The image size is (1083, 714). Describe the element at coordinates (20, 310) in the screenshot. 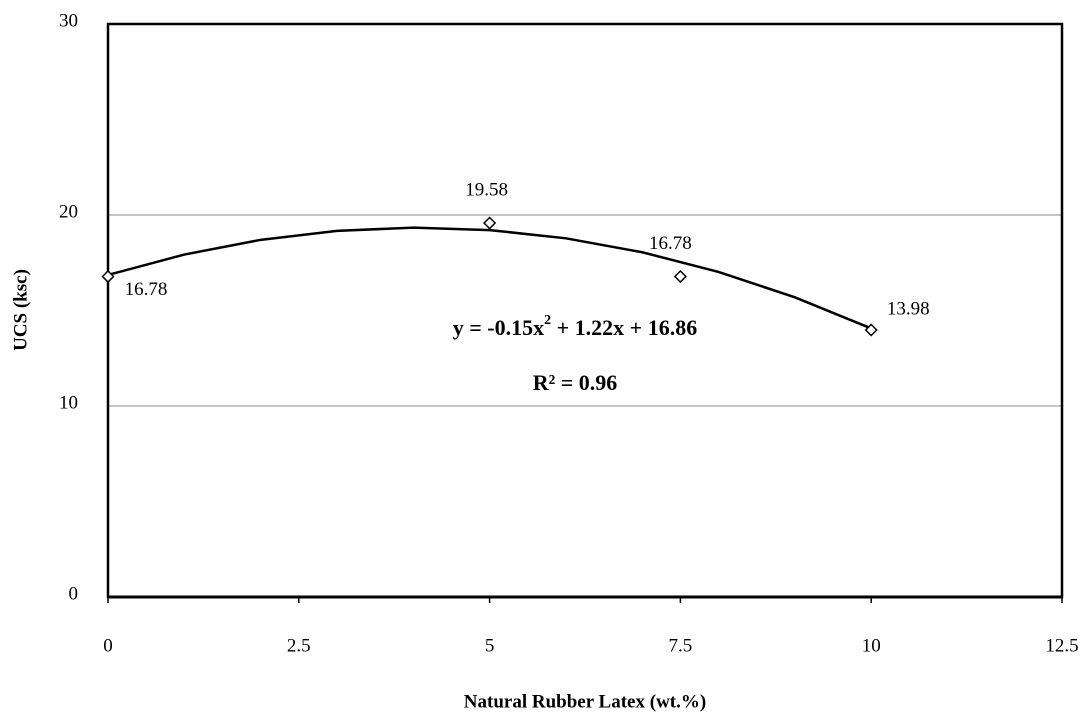

I see `y-axis-label: UCS (ksc)` at that location.